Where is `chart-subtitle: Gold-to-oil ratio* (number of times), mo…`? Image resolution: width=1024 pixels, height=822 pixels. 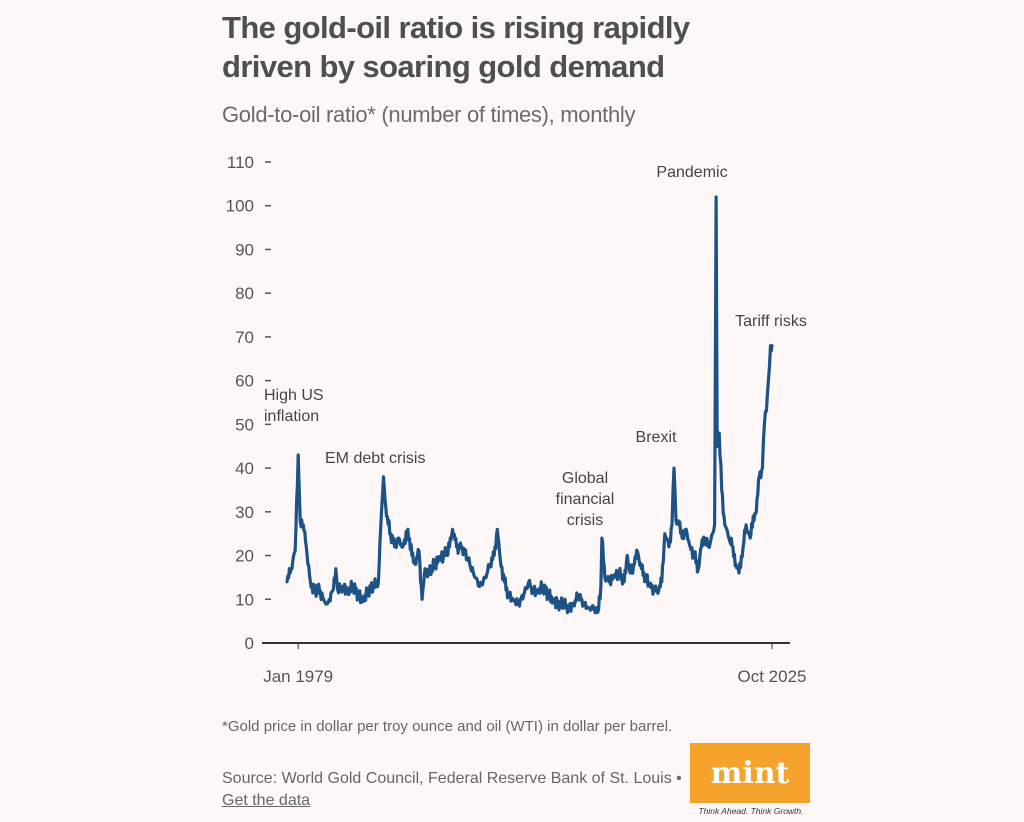 chart-subtitle: Gold-to-oil ratio* (number of times), mo… is located at coordinates (429, 114).